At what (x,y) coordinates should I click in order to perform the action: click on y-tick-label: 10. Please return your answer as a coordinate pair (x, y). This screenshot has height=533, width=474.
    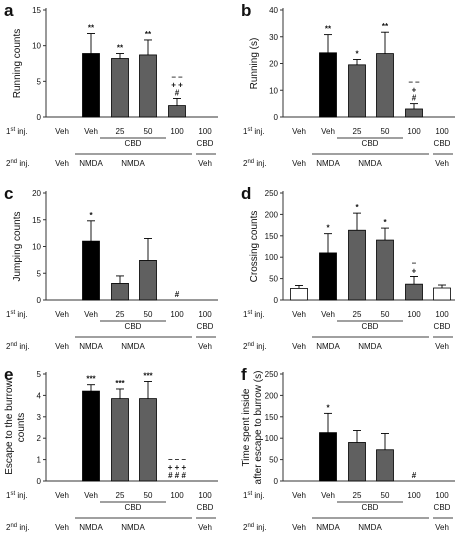
    Looking at the image, I should click on (273, 90).